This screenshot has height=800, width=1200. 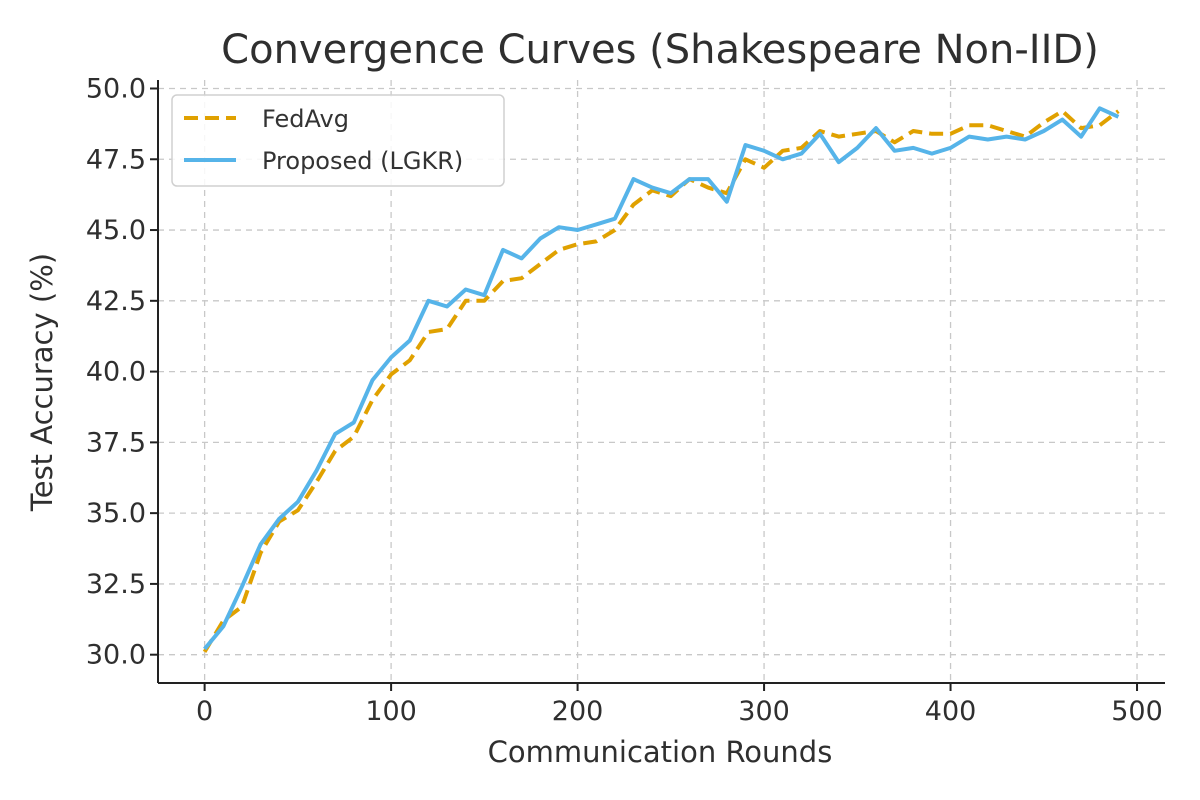 What do you see at coordinates (116, 230) in the screenshot?
I see `y-tick-label: 45.0` at bounding box center [116, 230].